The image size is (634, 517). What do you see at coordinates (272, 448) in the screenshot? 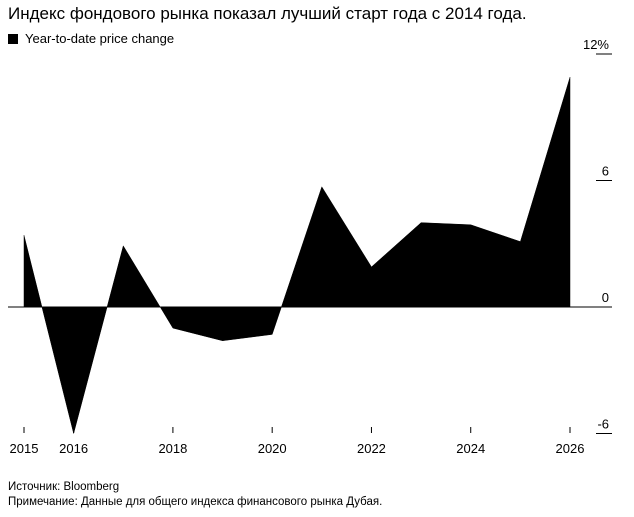
I see `x-tick-label: 2020` at bounding box center [272, 448].